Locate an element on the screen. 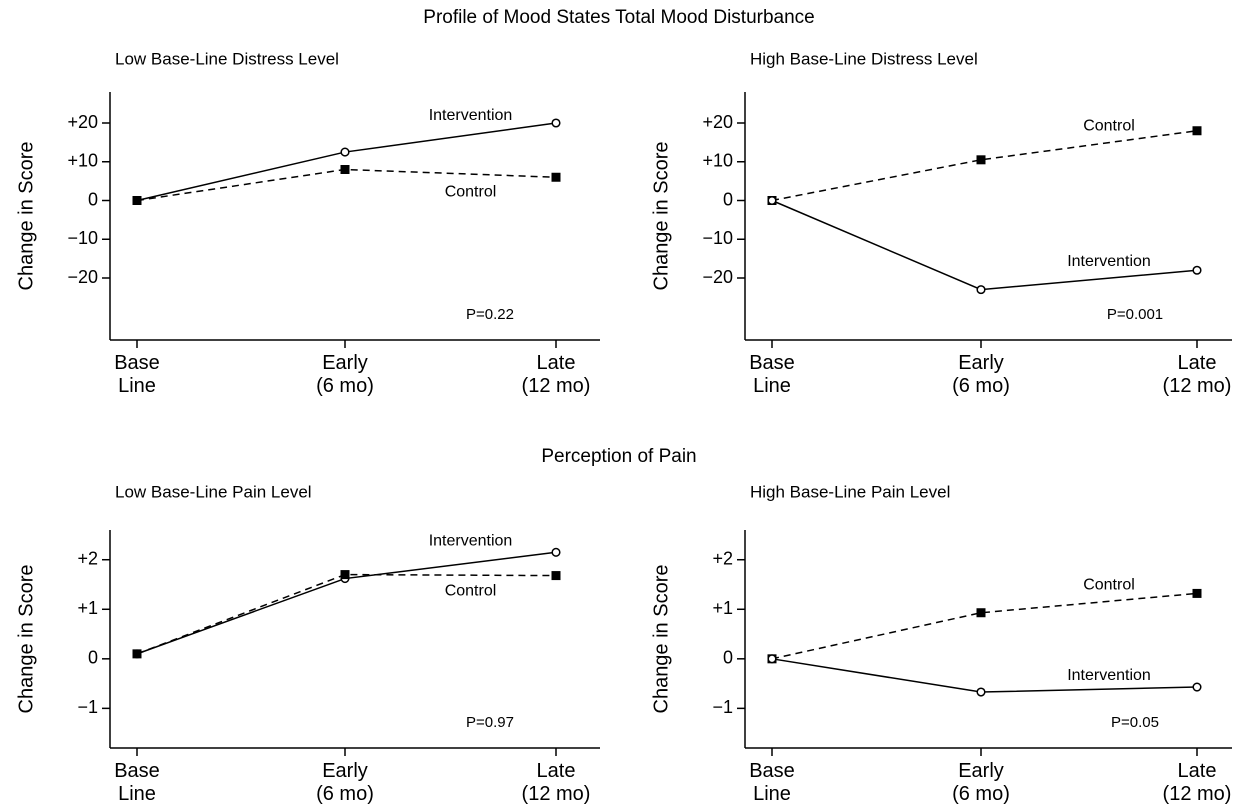 The height and width of the screenshot is (811, 1238). subplot-title: High Base-Line Pain Level is located at coordinates (850, 491).